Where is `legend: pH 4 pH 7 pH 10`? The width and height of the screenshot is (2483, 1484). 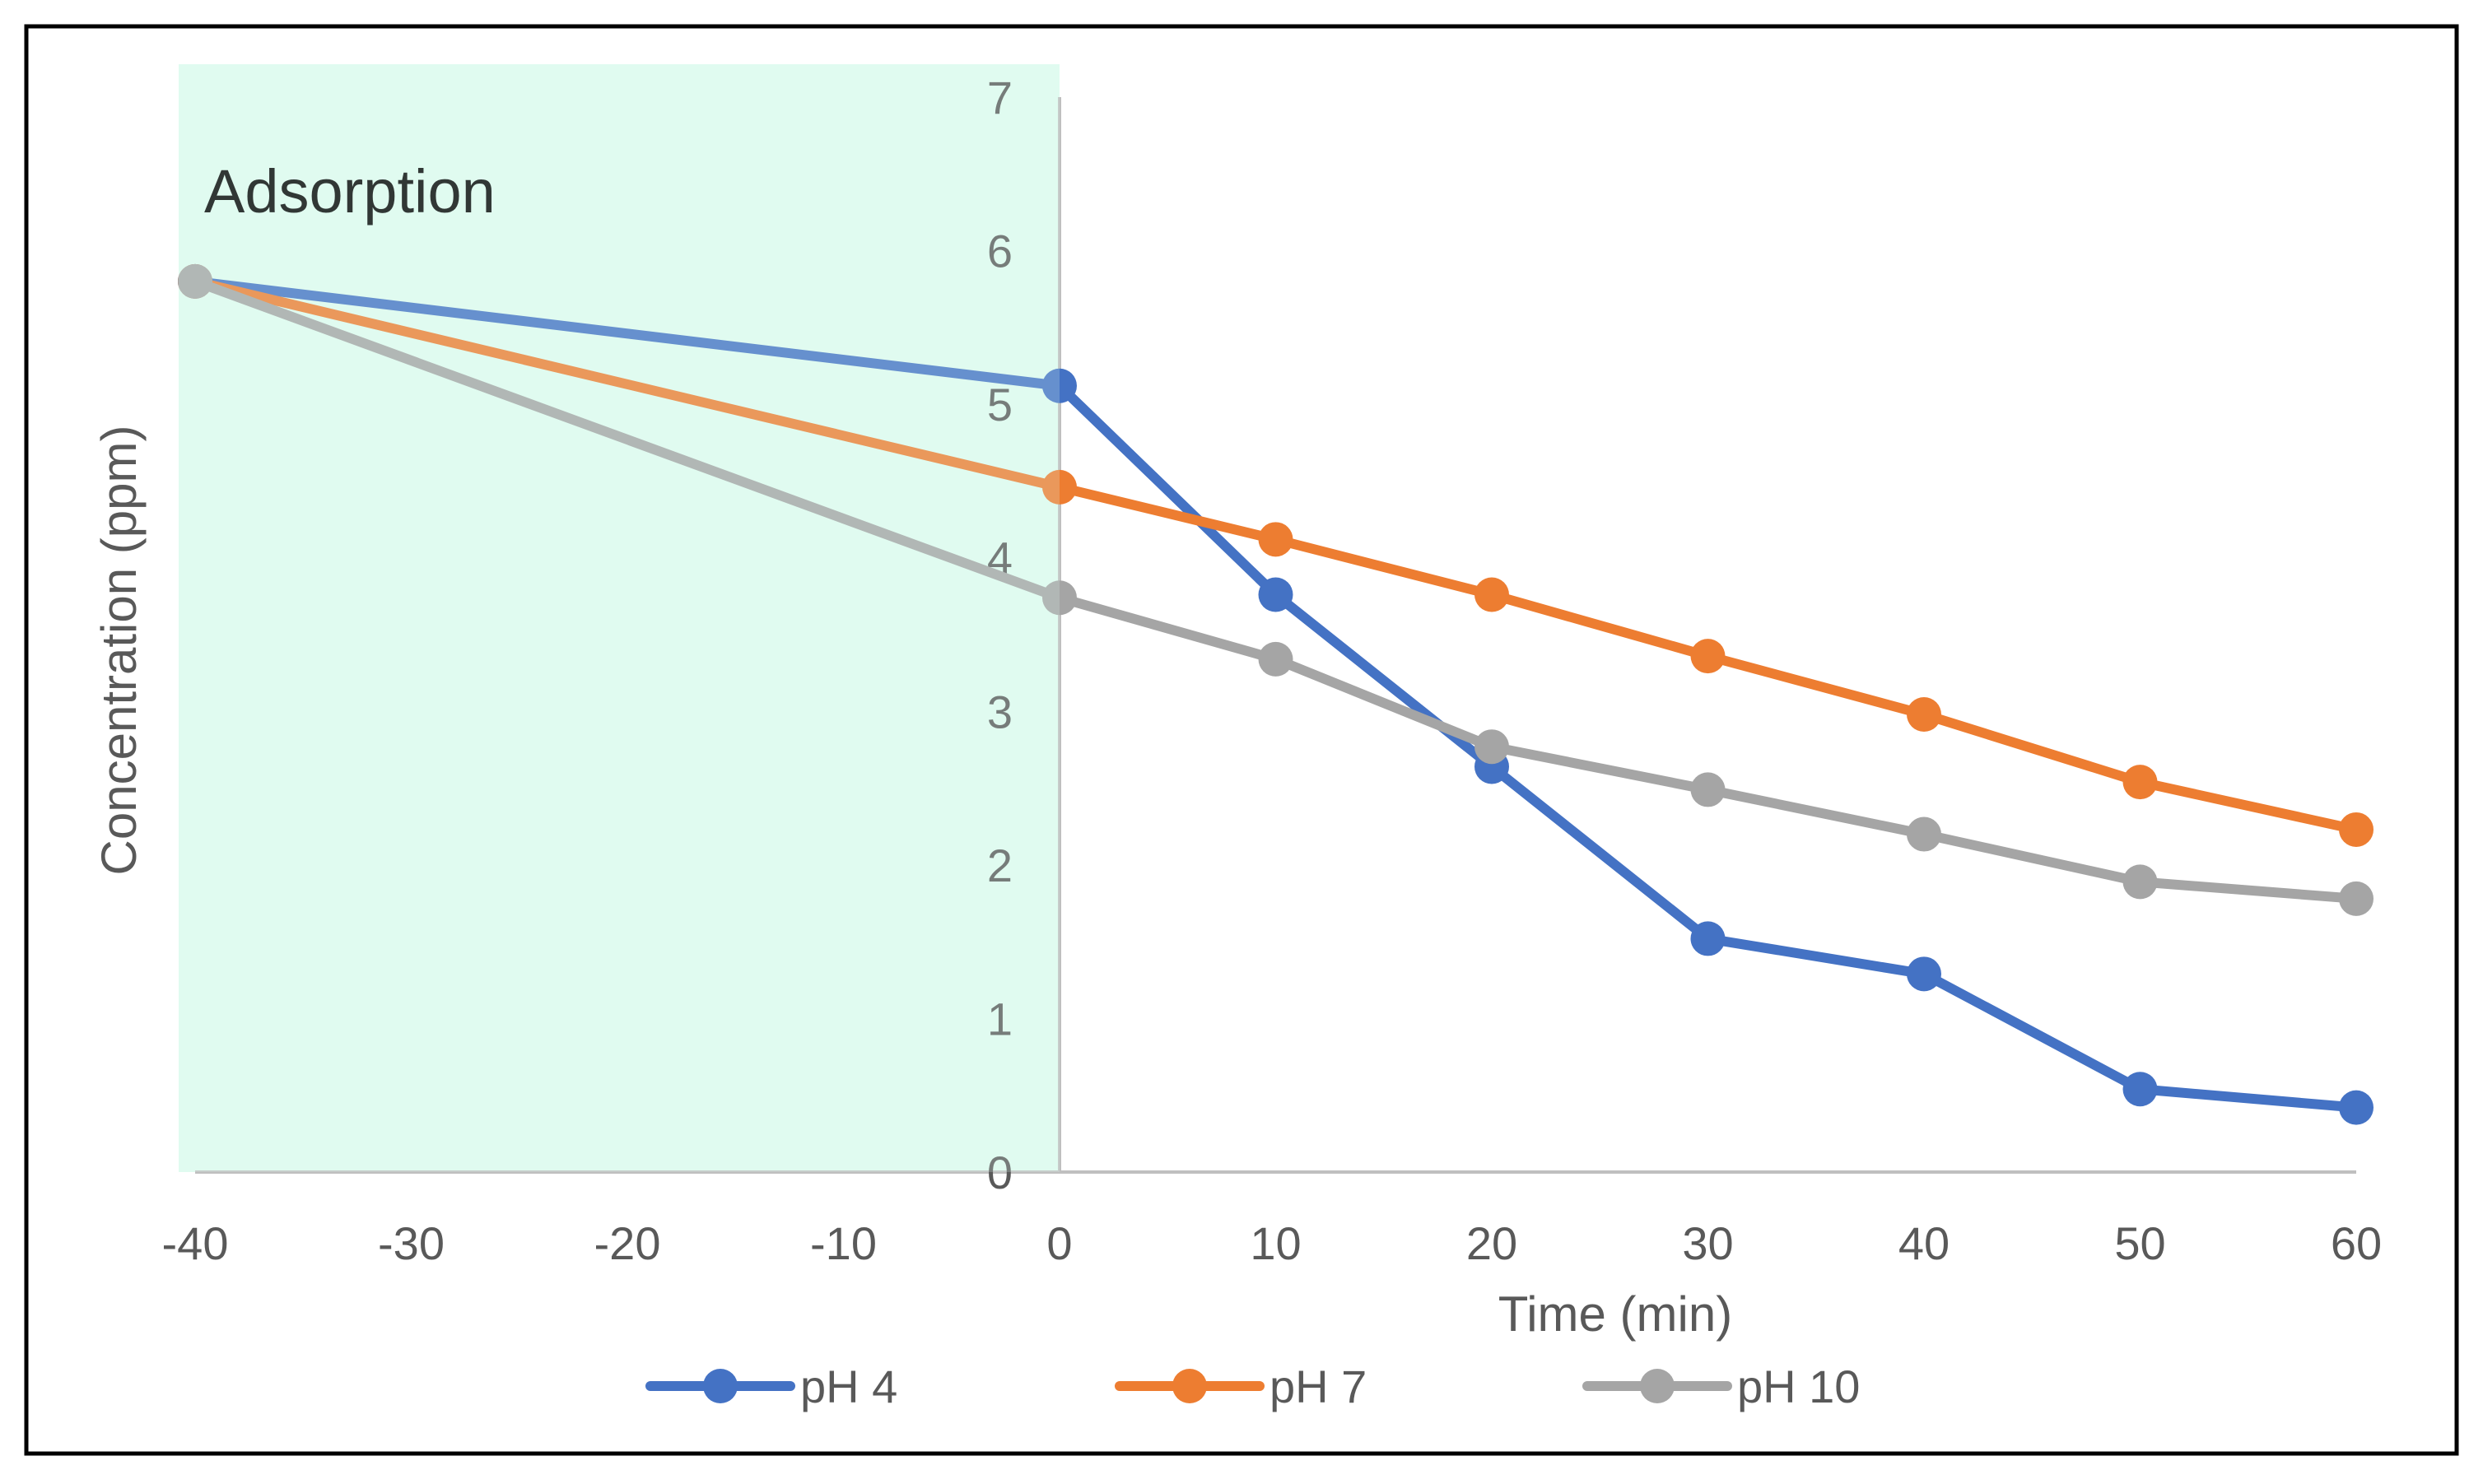
legend: pH 4 pH 7 pH 10 is located at coordinates (1252, 1386).